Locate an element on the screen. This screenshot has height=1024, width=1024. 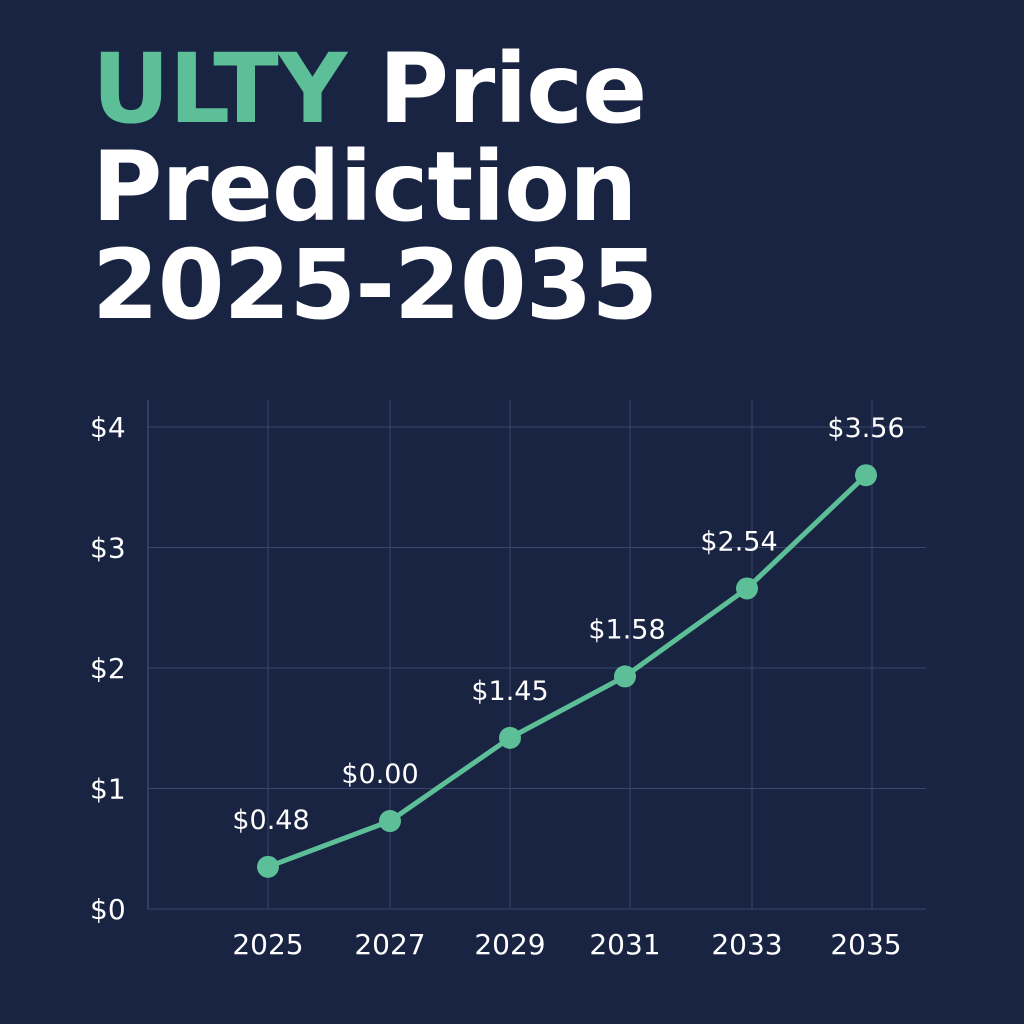
title-line-2: Prediction is located at coordinates (364, 187).